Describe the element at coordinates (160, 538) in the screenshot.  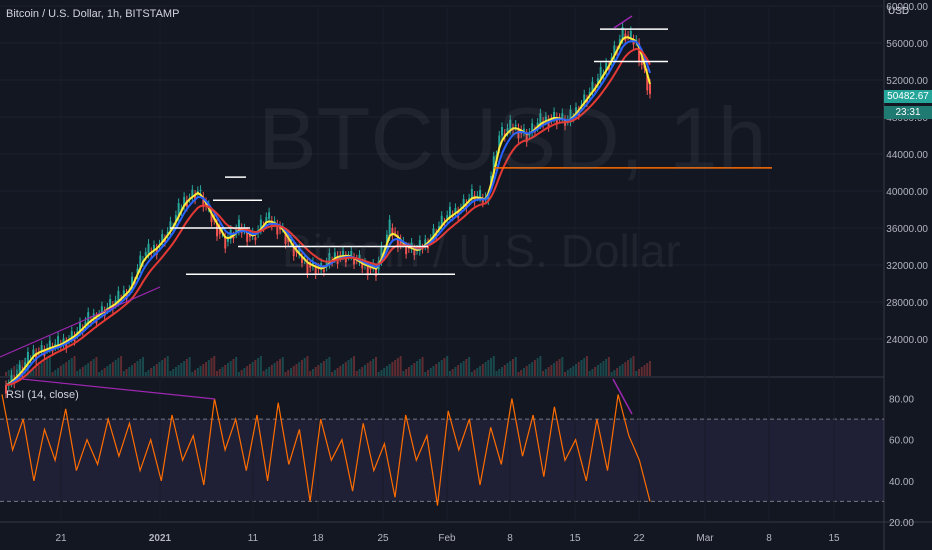
I see `time-tick-label: 2021` at that location.